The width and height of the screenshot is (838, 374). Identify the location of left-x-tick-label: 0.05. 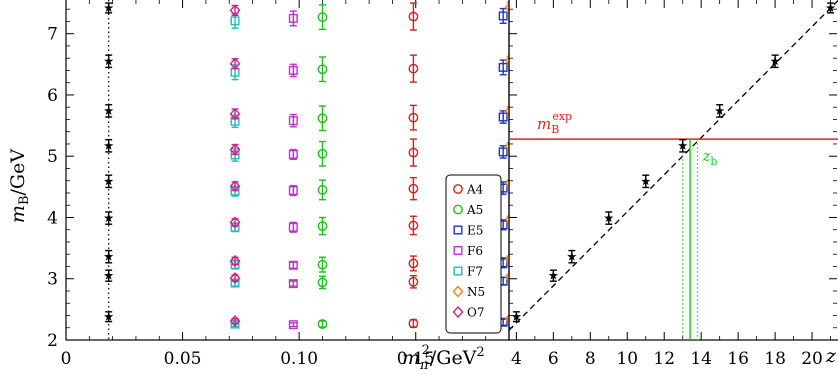
(183, 359).